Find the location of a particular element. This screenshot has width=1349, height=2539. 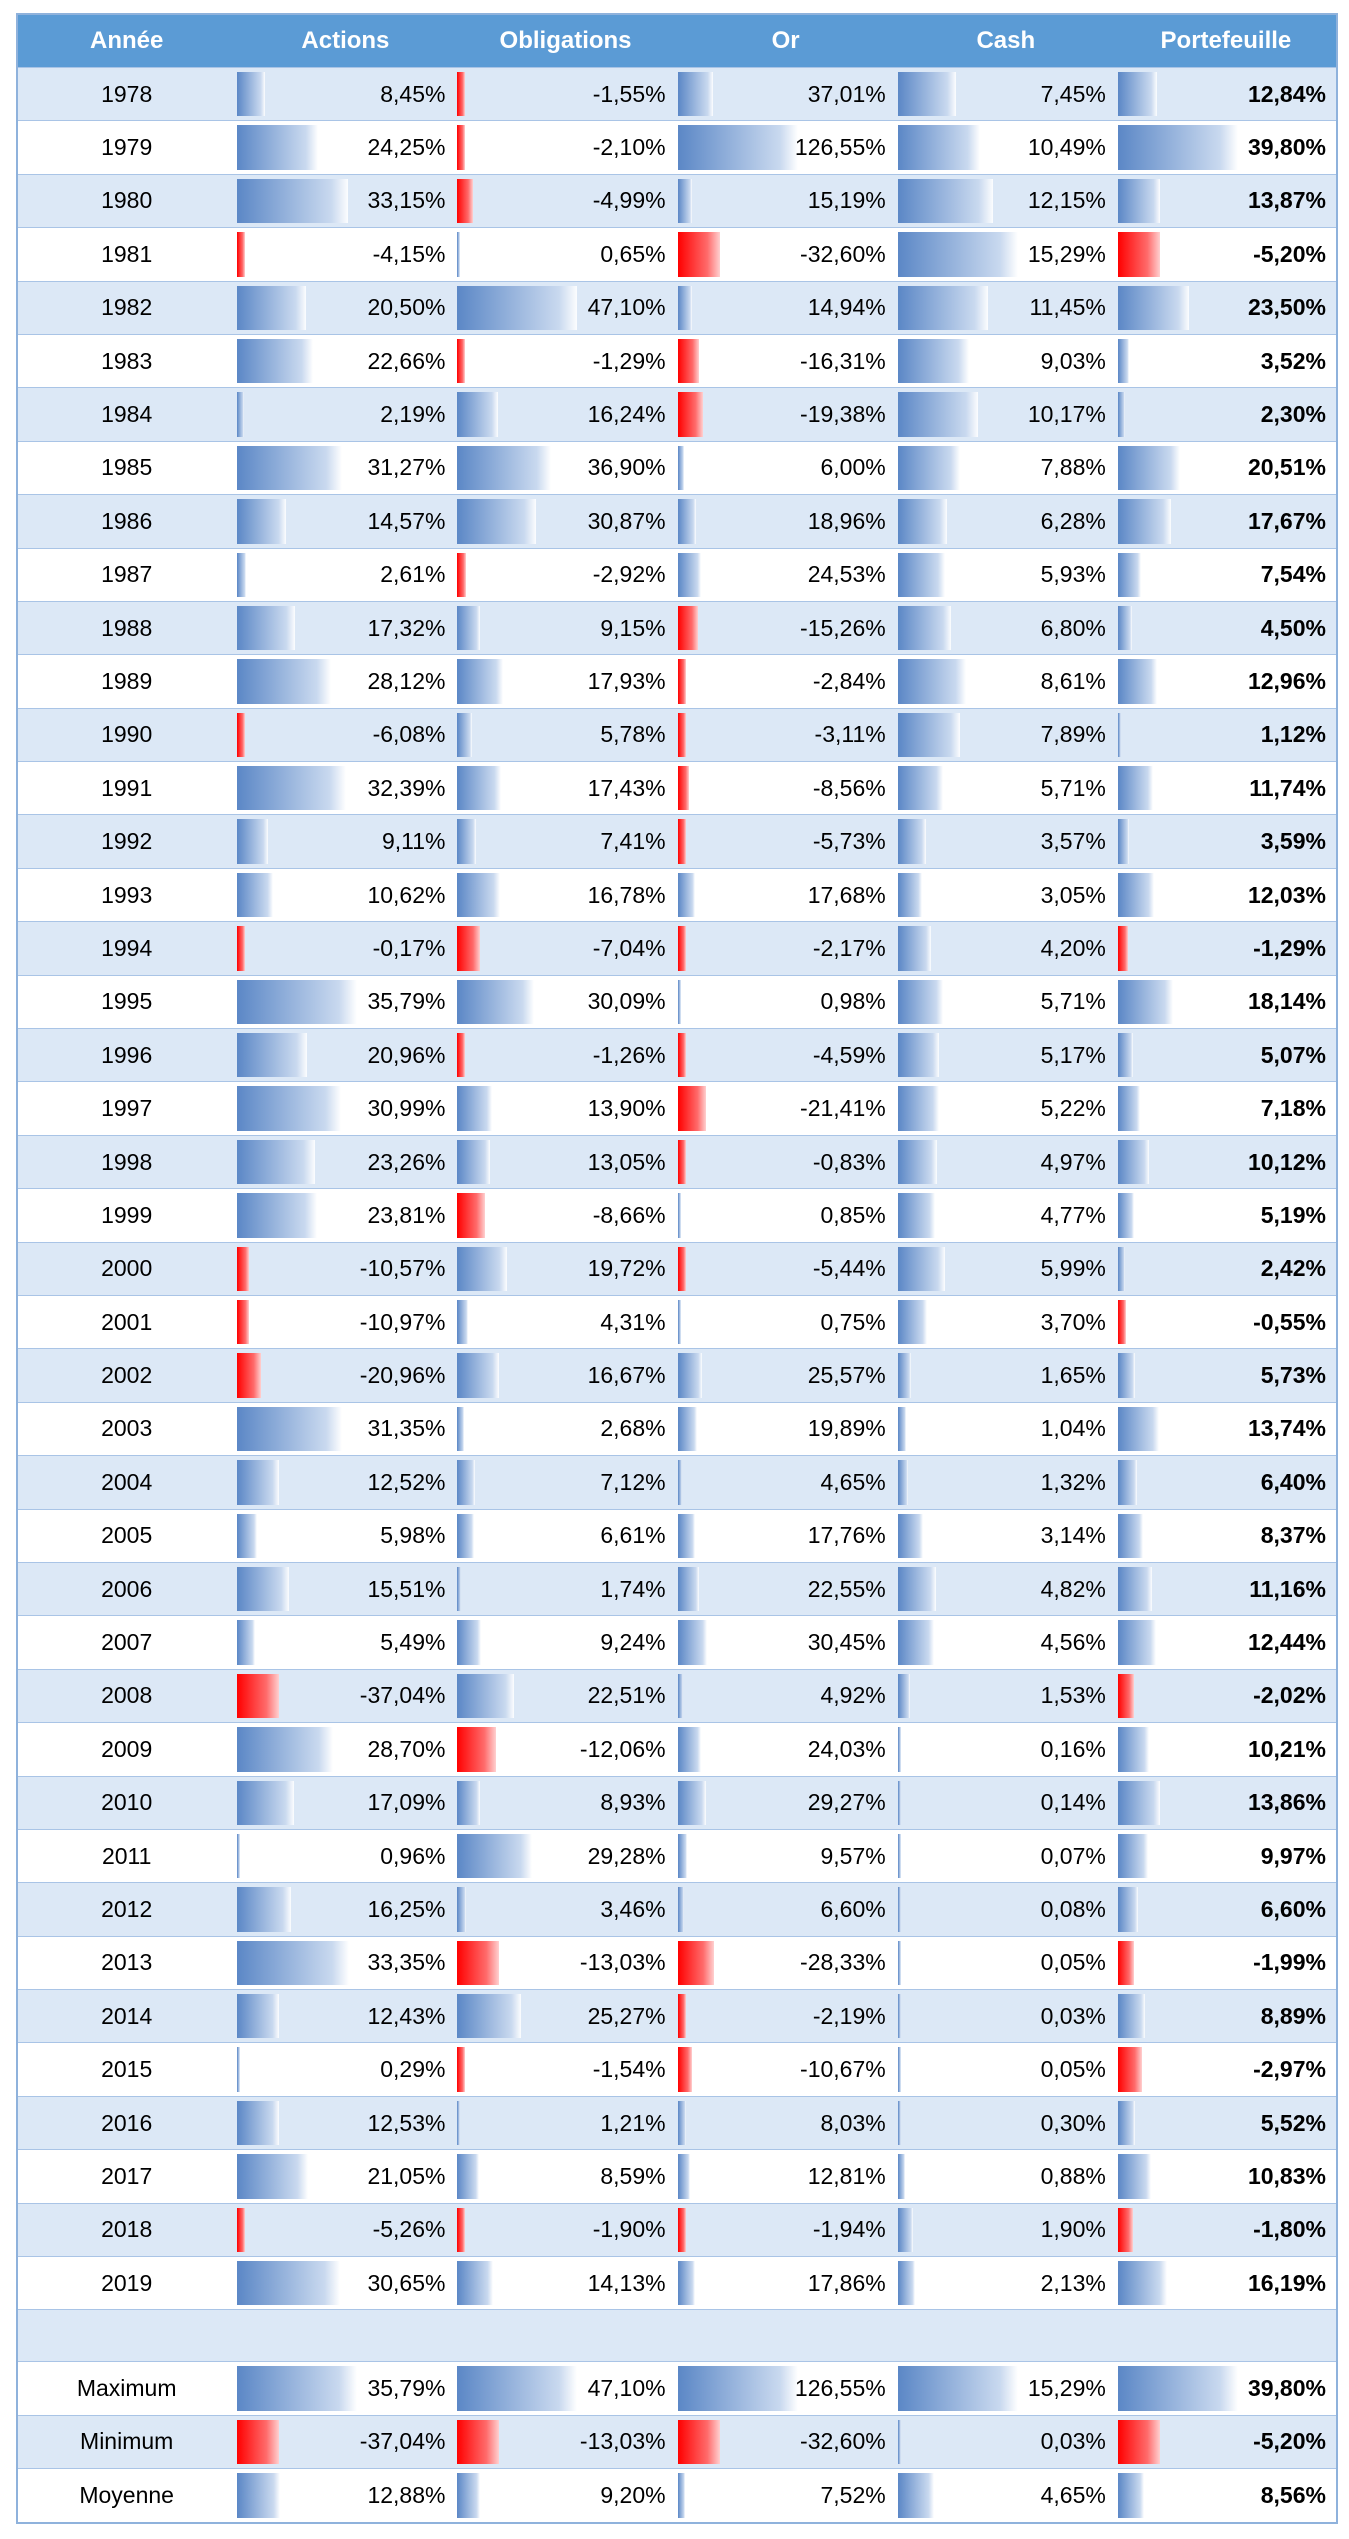

obligations-value: 6,61% is located at coordinates (633, 1535).